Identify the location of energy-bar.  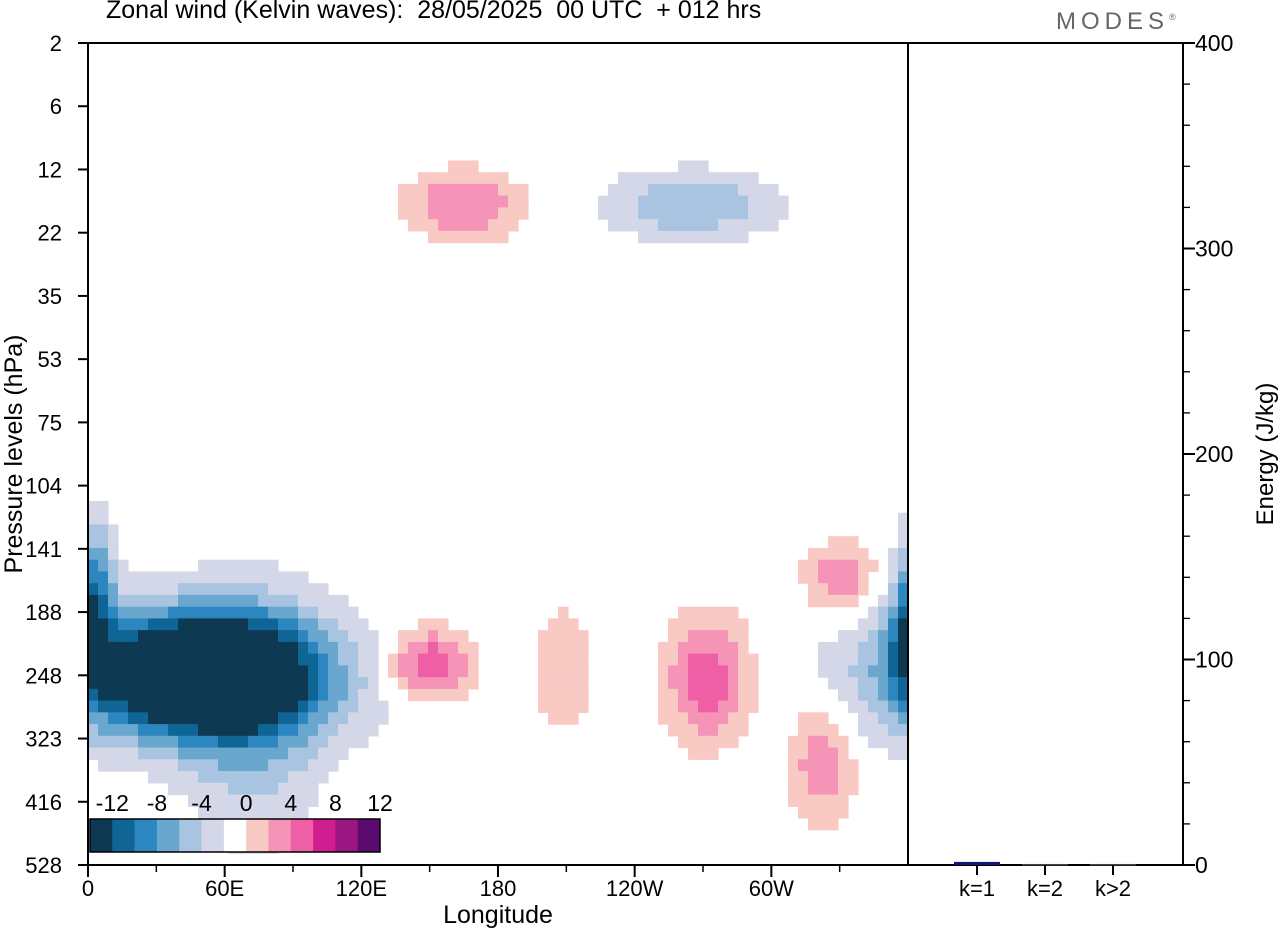
(1113, 864).